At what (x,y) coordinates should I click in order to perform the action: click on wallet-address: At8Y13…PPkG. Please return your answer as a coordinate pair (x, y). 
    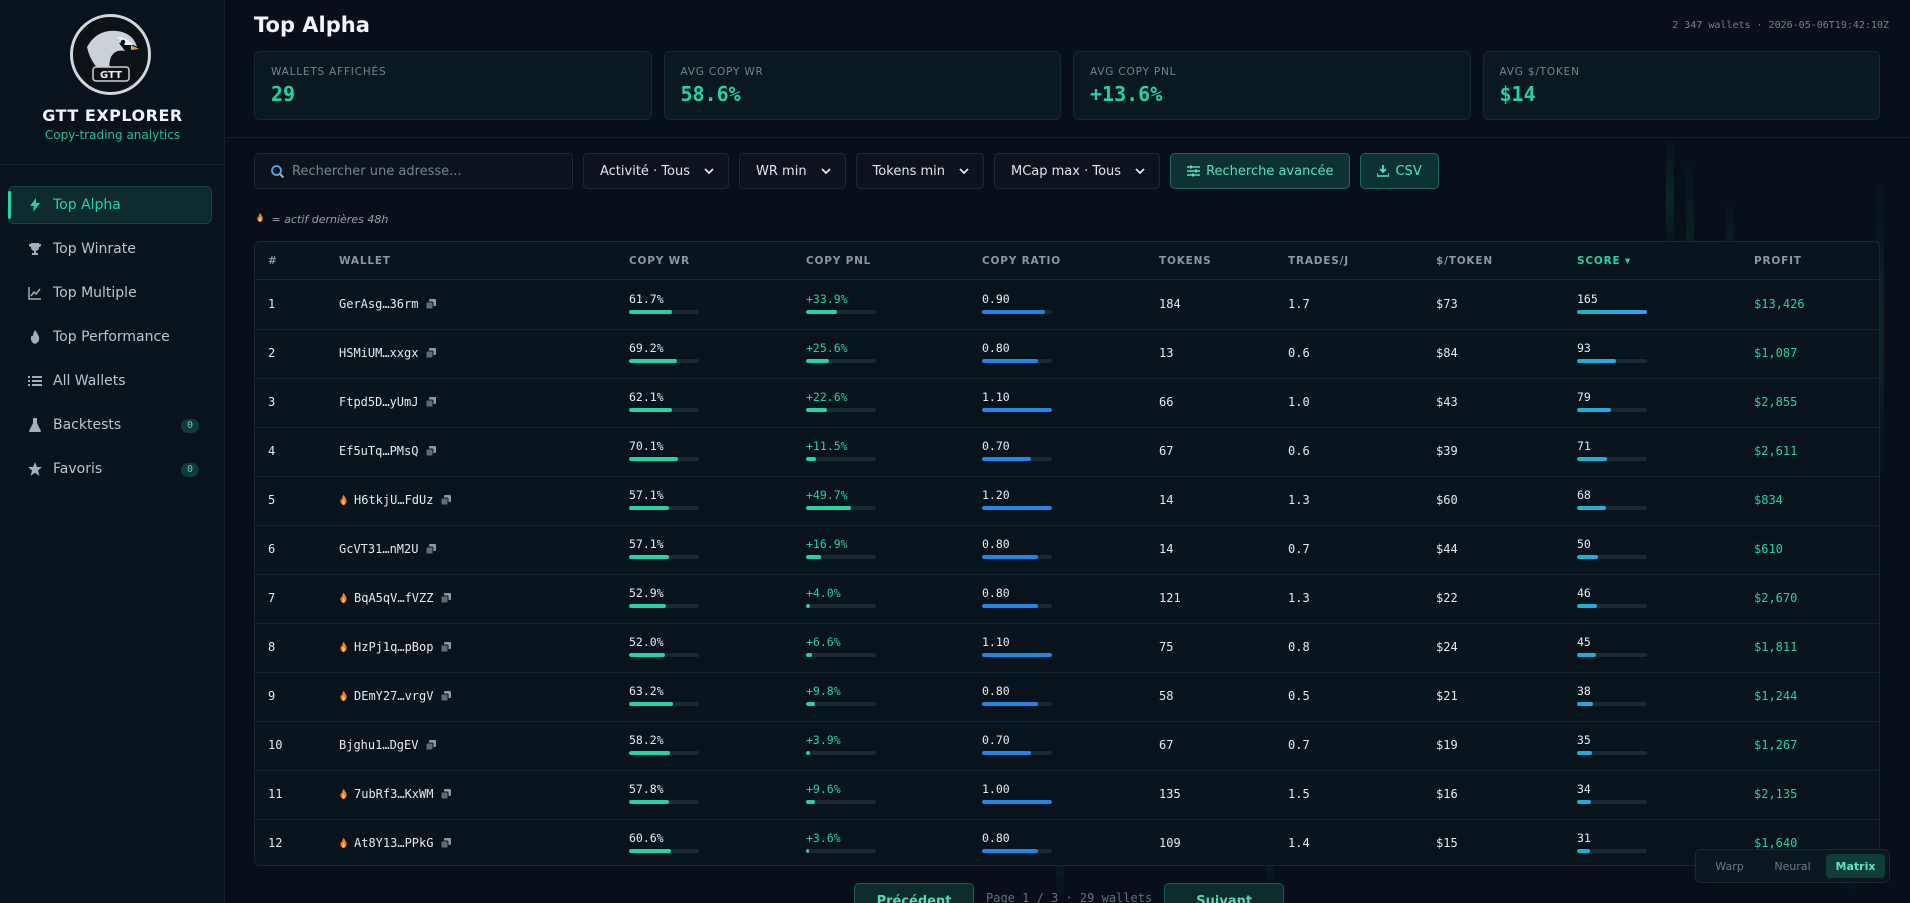
    Looking at the image, I should click on (394, 843).